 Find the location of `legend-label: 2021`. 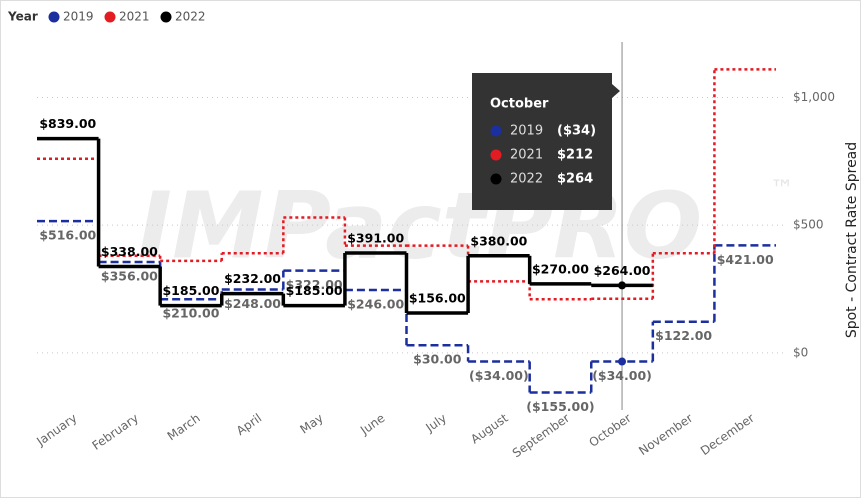

legend-label: 2021 is located at coordinates (134, 17).